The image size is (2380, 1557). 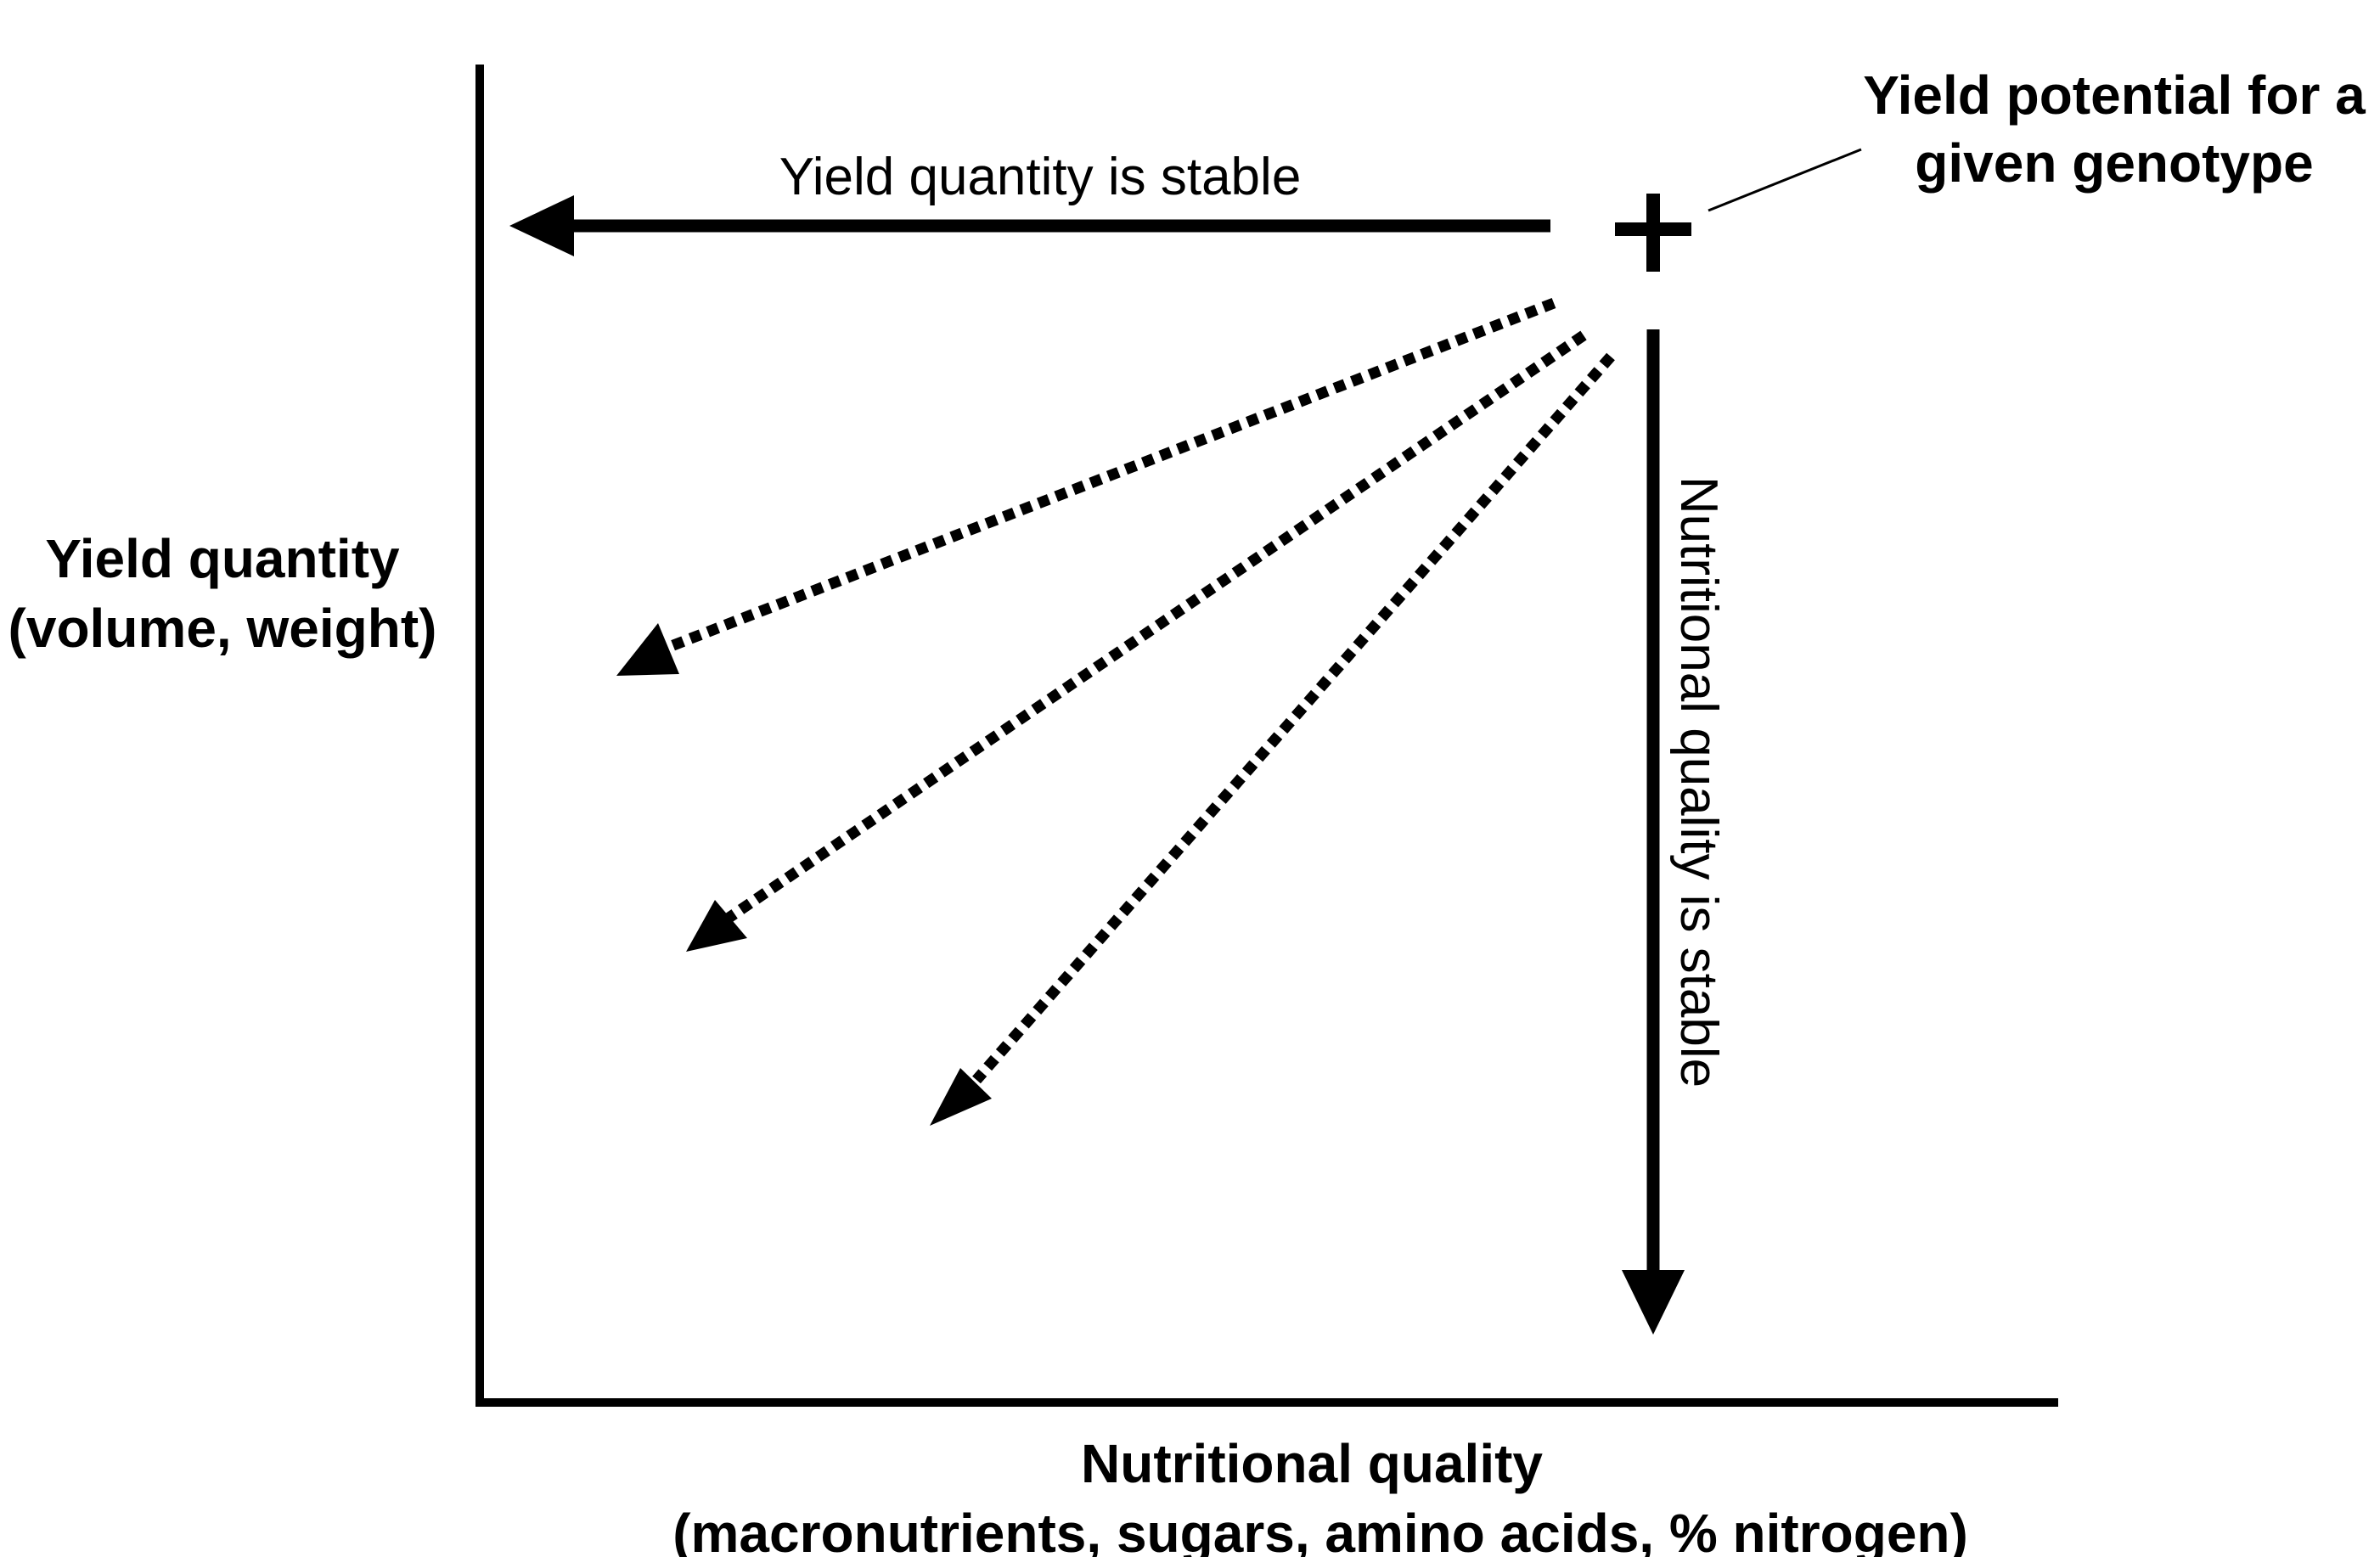 I want to click on yield-potential-marker, so click(x=1653, y=233).